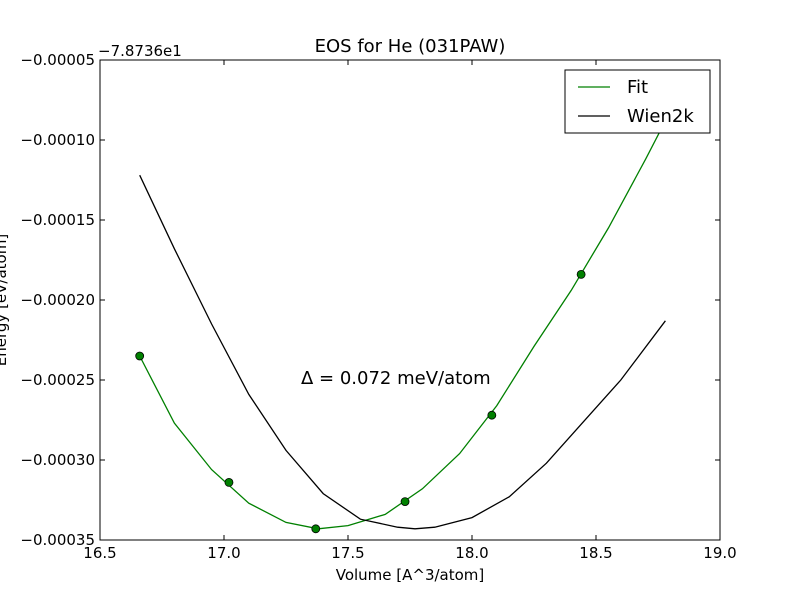 The image size is (800, 605). What do you see at coordinates (57, 460) in the screenshot?
I see `y-tick-label: −0.00030` at bounding box center [57, 460].